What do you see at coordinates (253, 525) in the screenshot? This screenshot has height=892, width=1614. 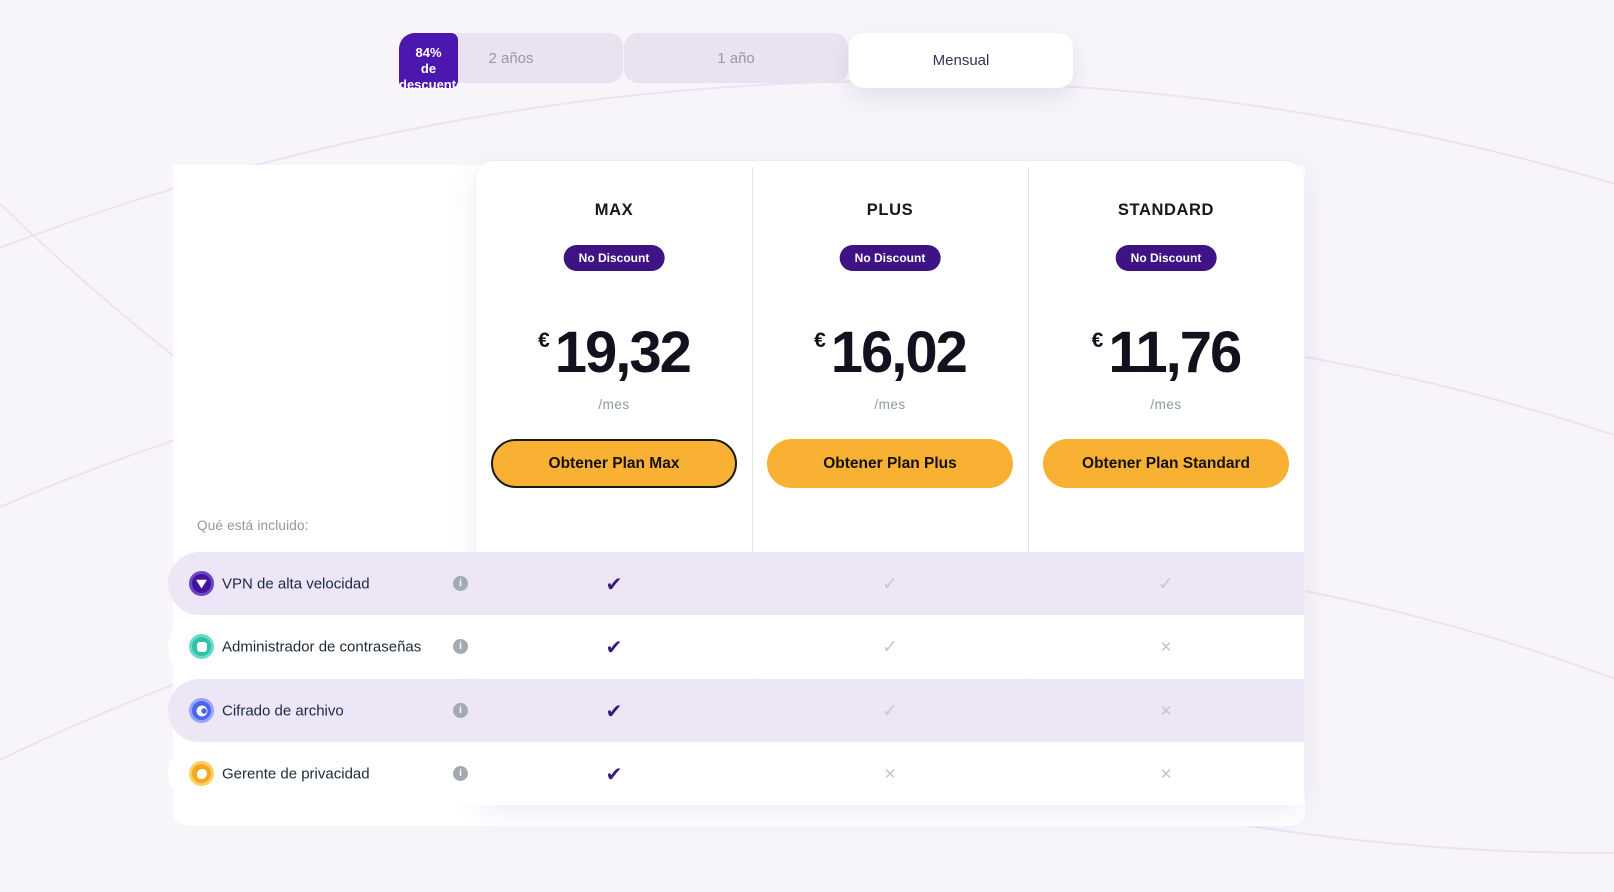 I see `features-heading: Qué está incluido:` at bounding box center [253, 525].